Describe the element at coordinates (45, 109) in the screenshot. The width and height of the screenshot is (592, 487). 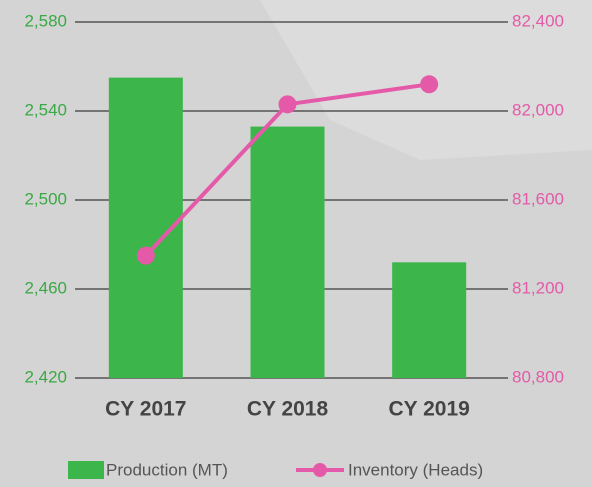
I see `y-tick-label: 2,540` at that location.